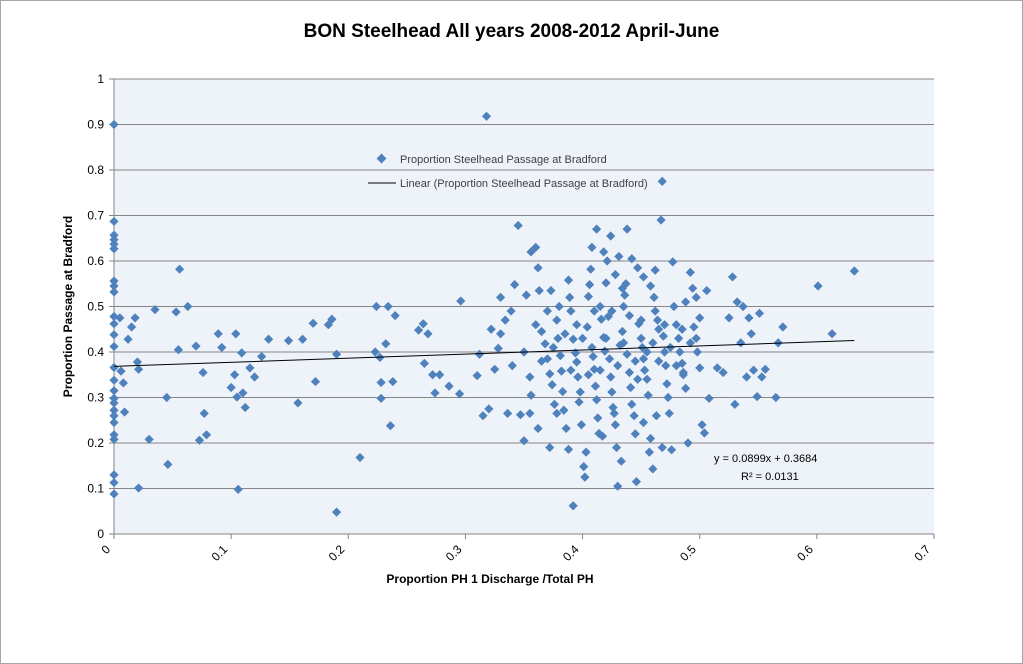  What do you see at coordinates (100, 534) in the screenshot?
I see `y-tick-label: 0` at bounding box center [100, 534].